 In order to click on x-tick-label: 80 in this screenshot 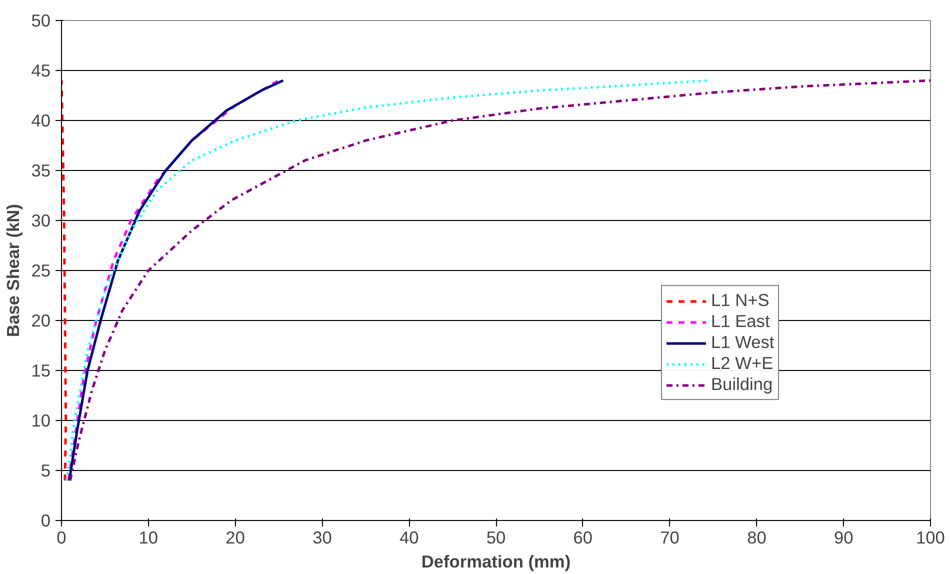, I will do `click(756, 538)`.